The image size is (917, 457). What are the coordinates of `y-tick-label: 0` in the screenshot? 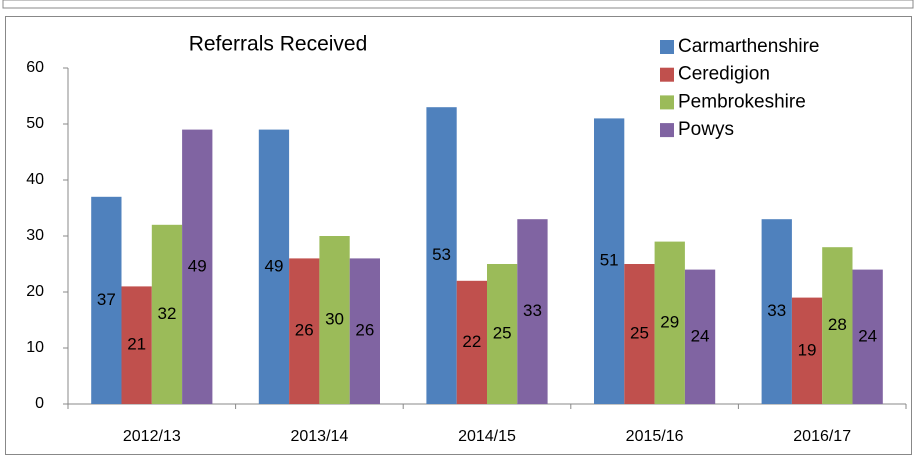 It's located at (39, 403).